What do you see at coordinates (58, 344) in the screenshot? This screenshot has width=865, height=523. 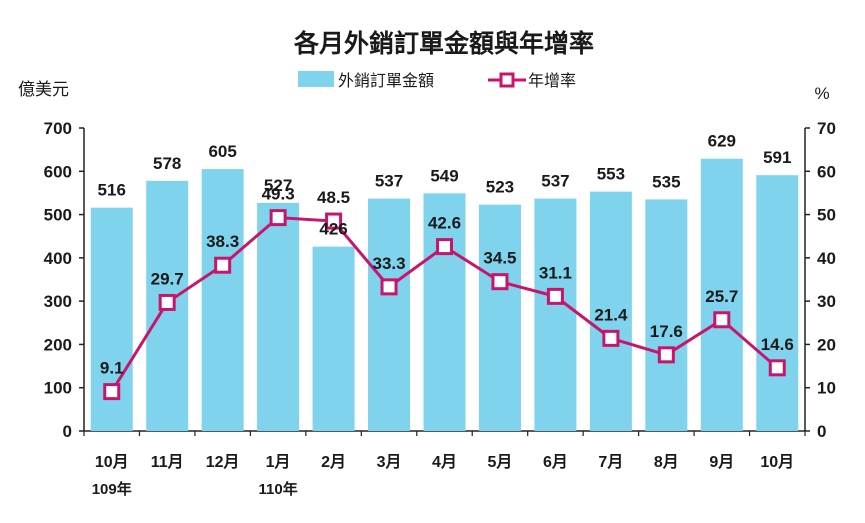 I see `left-tick-label: 200` at bounding box center [58, 344].